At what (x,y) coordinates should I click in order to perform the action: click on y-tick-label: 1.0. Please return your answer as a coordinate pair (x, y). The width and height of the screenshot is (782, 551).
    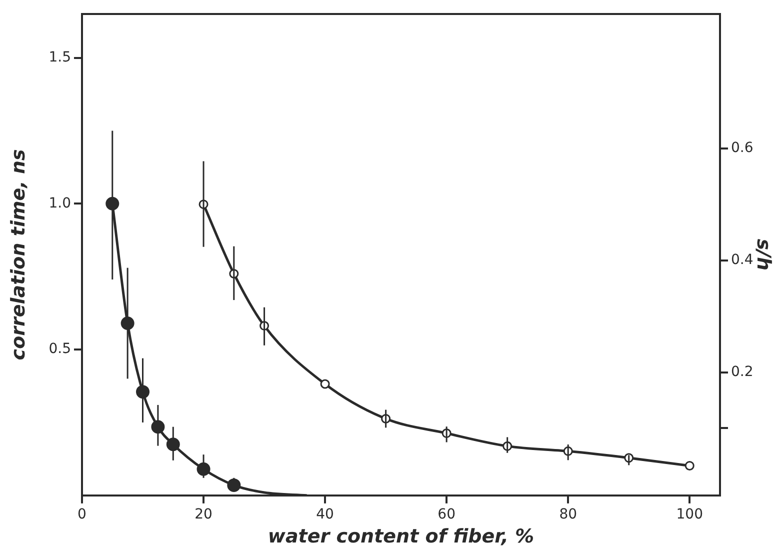
    Looking at the image, I should click on (59, 203).